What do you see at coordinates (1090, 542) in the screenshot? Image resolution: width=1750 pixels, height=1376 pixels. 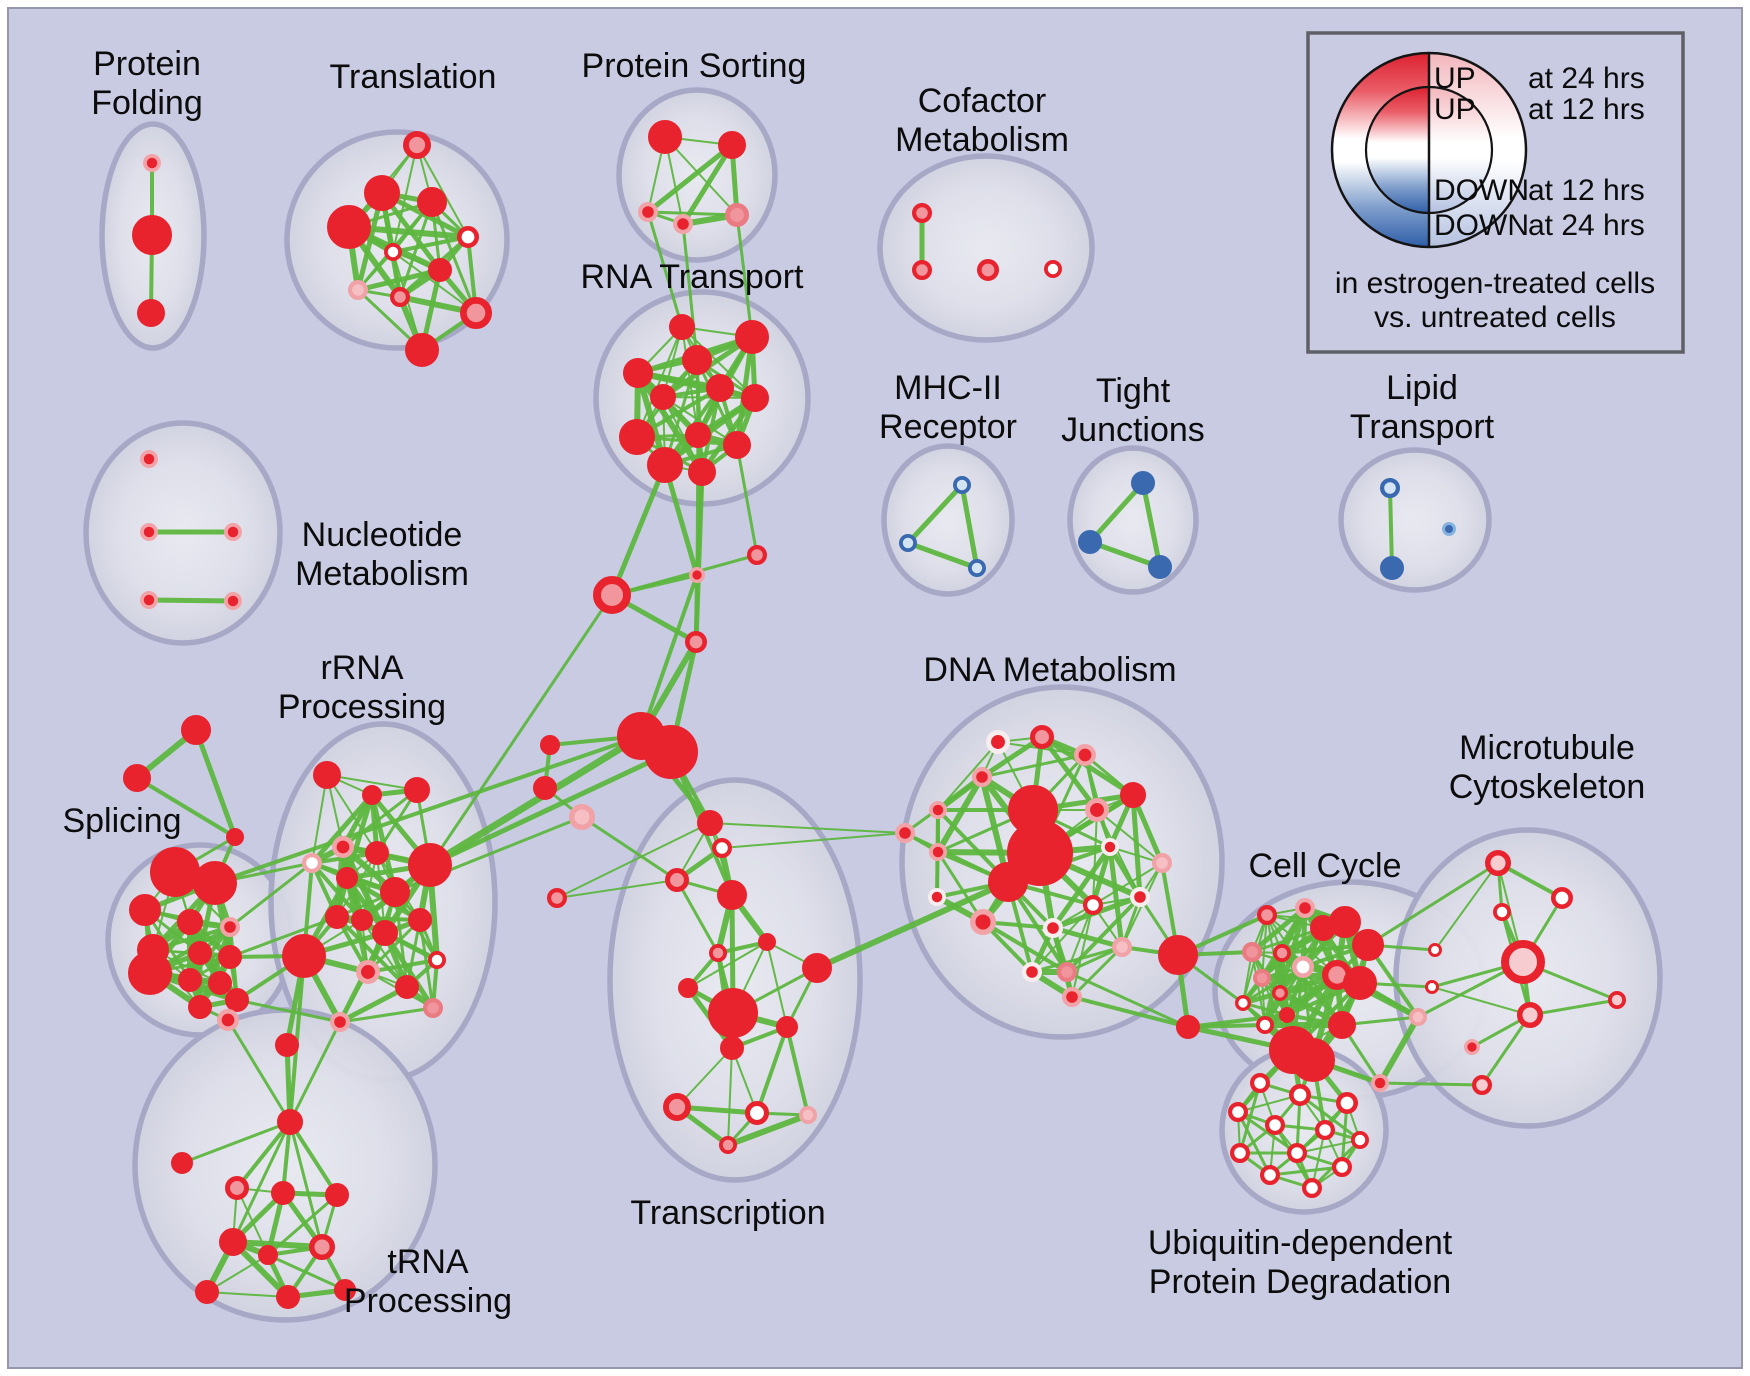 I see `network-node-tj` at bounding box center [1090, 542].